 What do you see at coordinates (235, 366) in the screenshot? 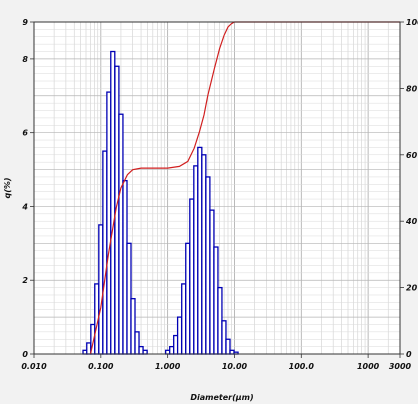
I see `x-tick-label: 10.00` at bounding box center [235, 366].